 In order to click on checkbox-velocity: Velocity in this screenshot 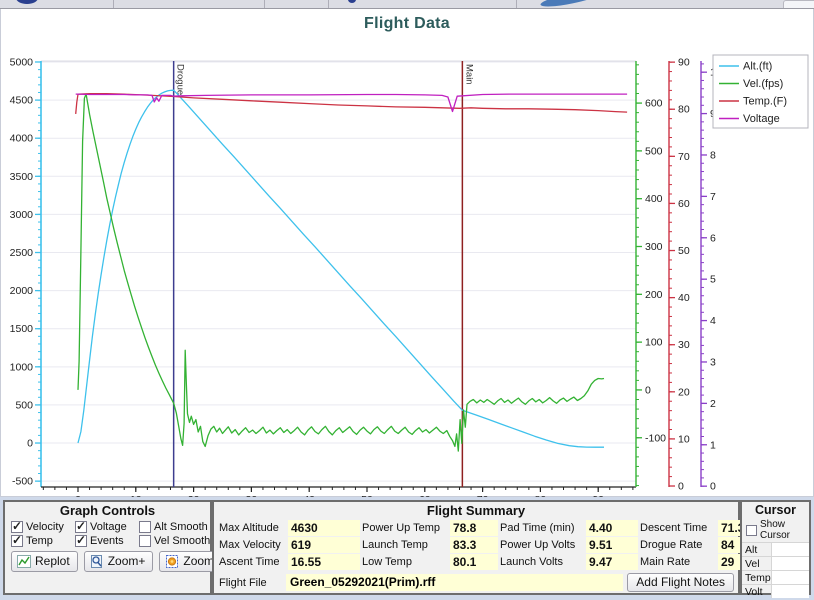, I will do `click(42, 526)`.